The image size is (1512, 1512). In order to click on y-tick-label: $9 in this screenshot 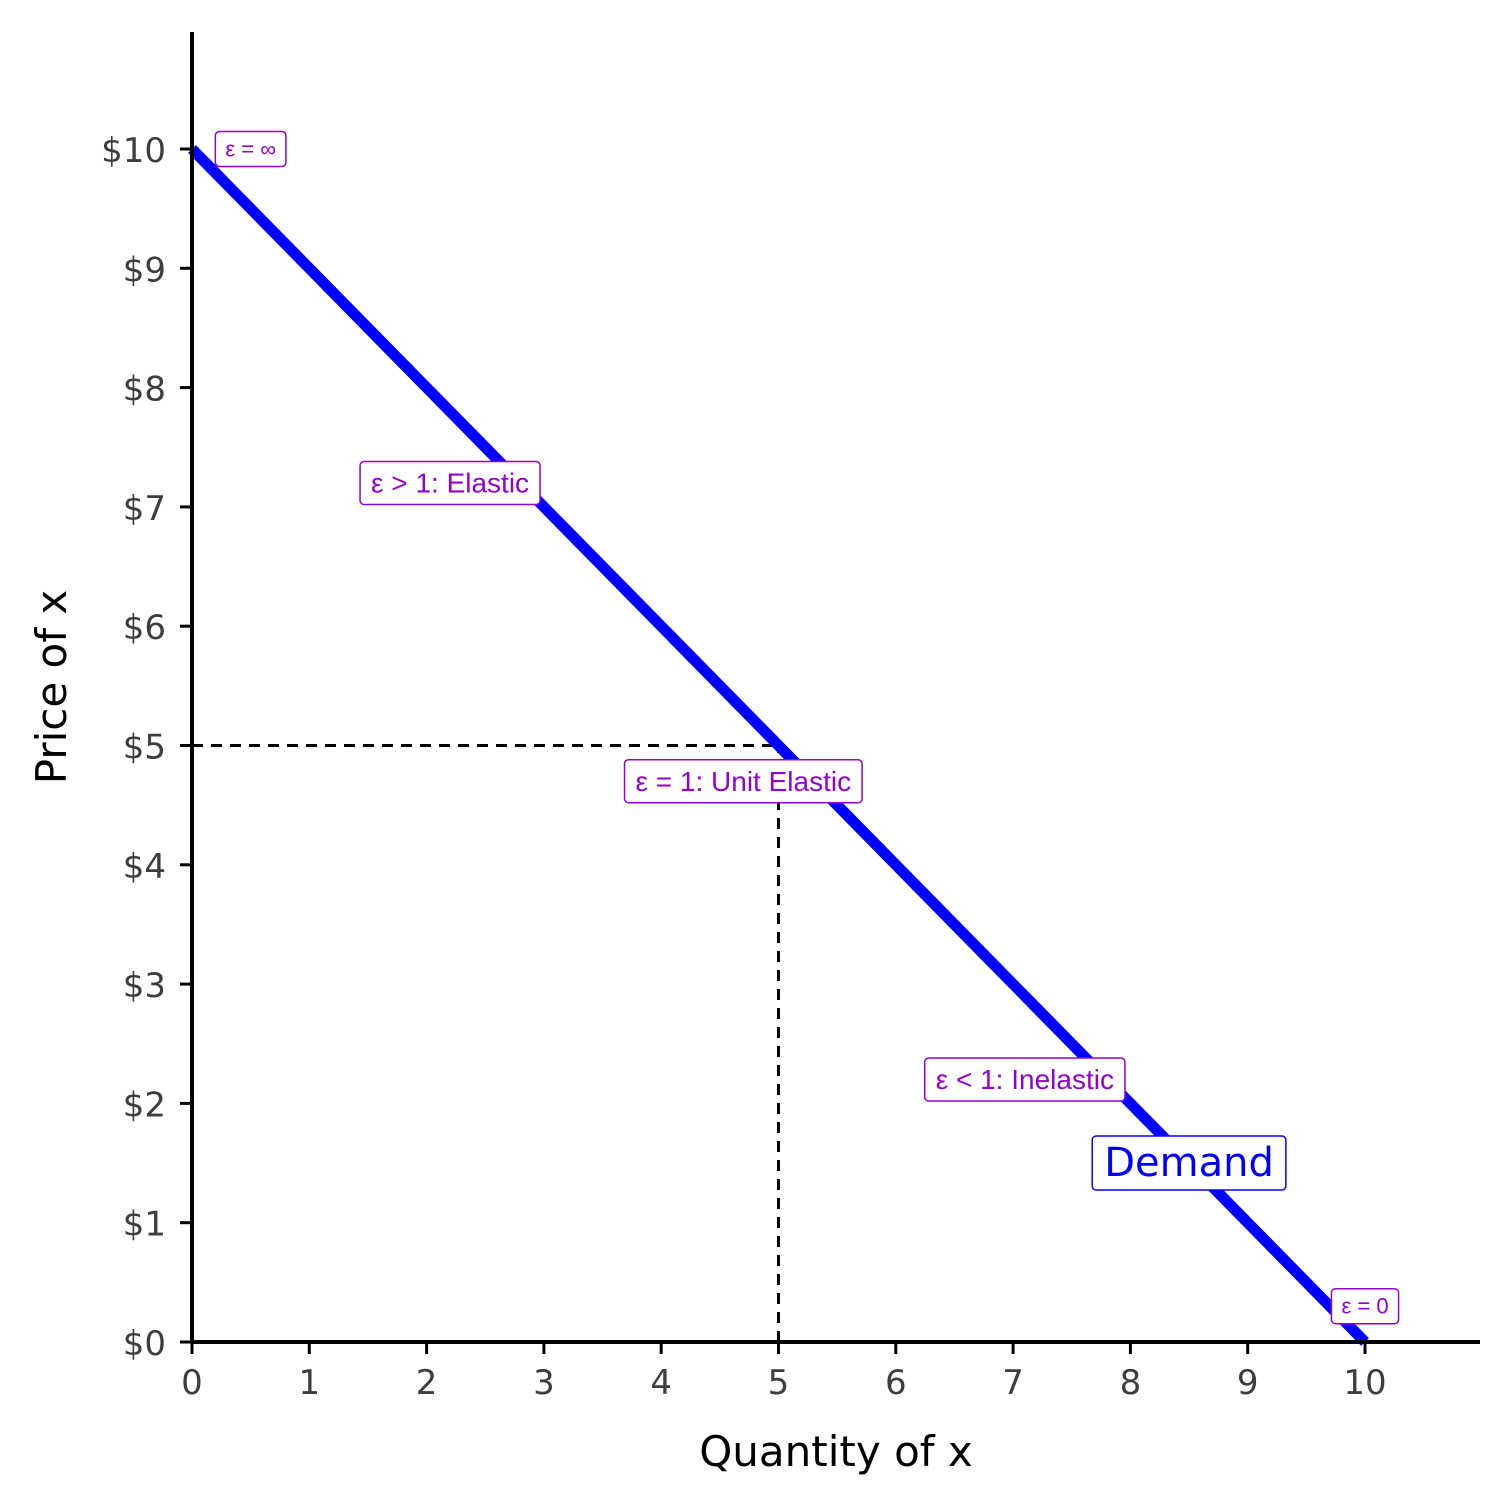, I will do `click(144, 270)`.